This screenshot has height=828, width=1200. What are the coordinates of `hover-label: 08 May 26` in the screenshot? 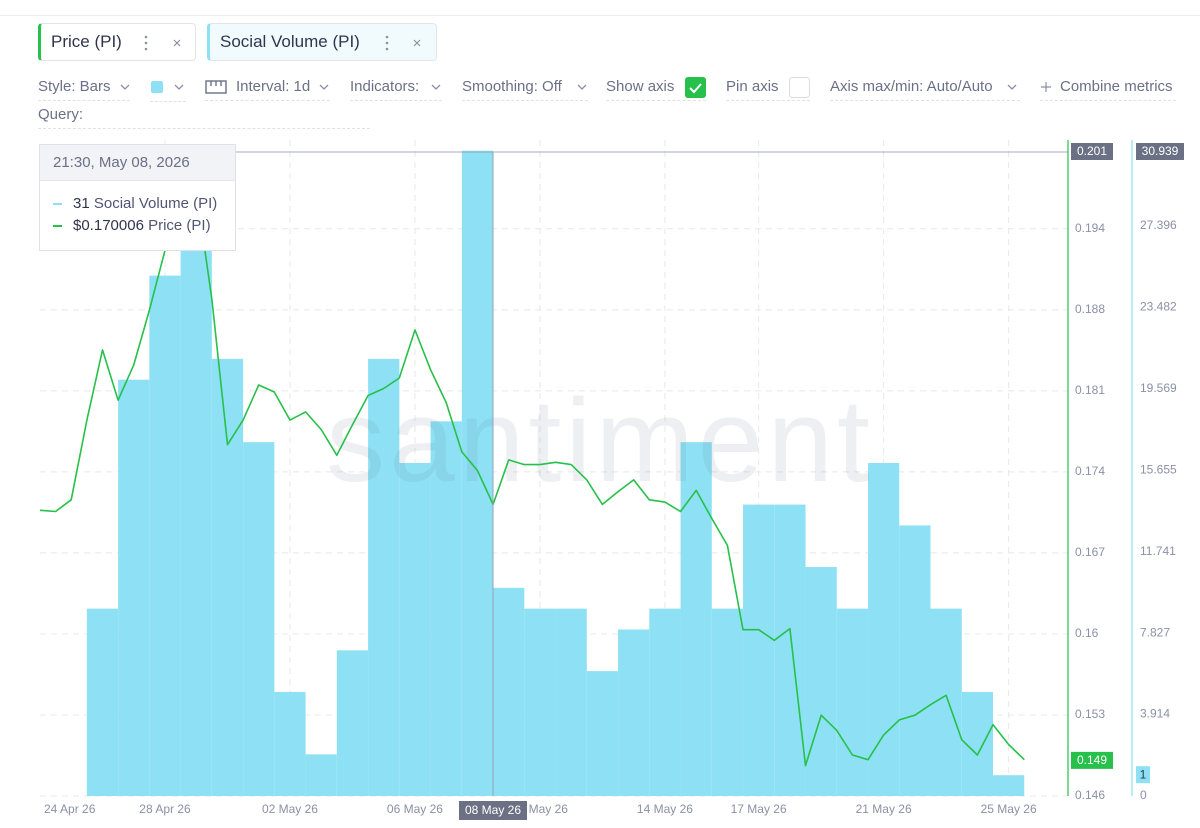 It's located at (493, 810).